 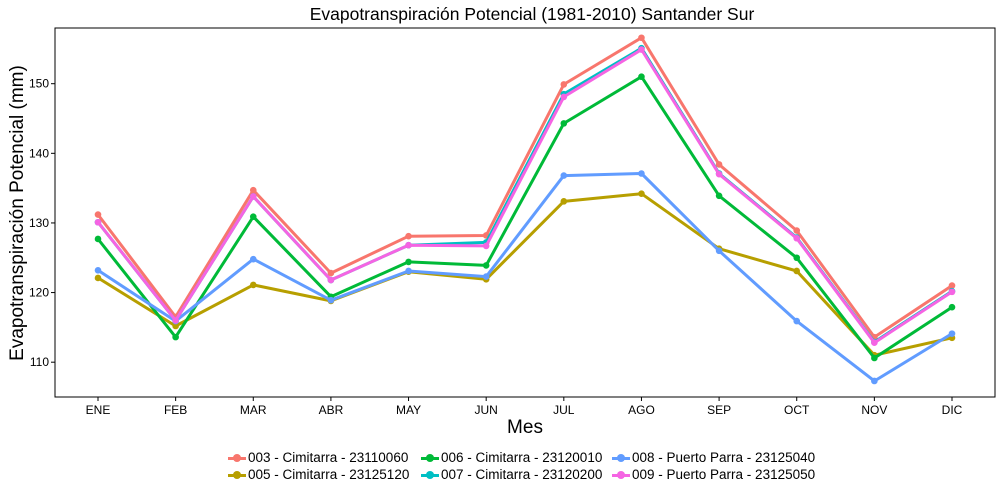 I want to click on legend-item: 003 - Cimitarra - 23110060, so click(x=318, y=457).